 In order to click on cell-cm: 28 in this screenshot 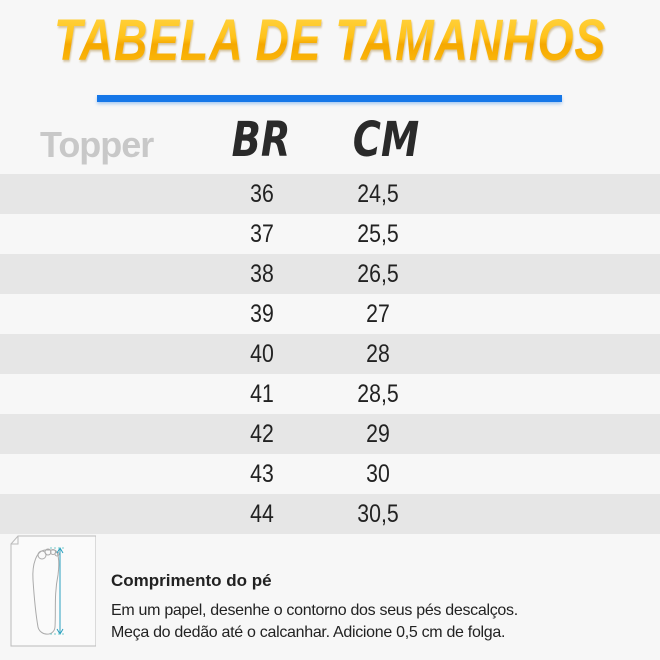, I will do `click(378, 354)`.